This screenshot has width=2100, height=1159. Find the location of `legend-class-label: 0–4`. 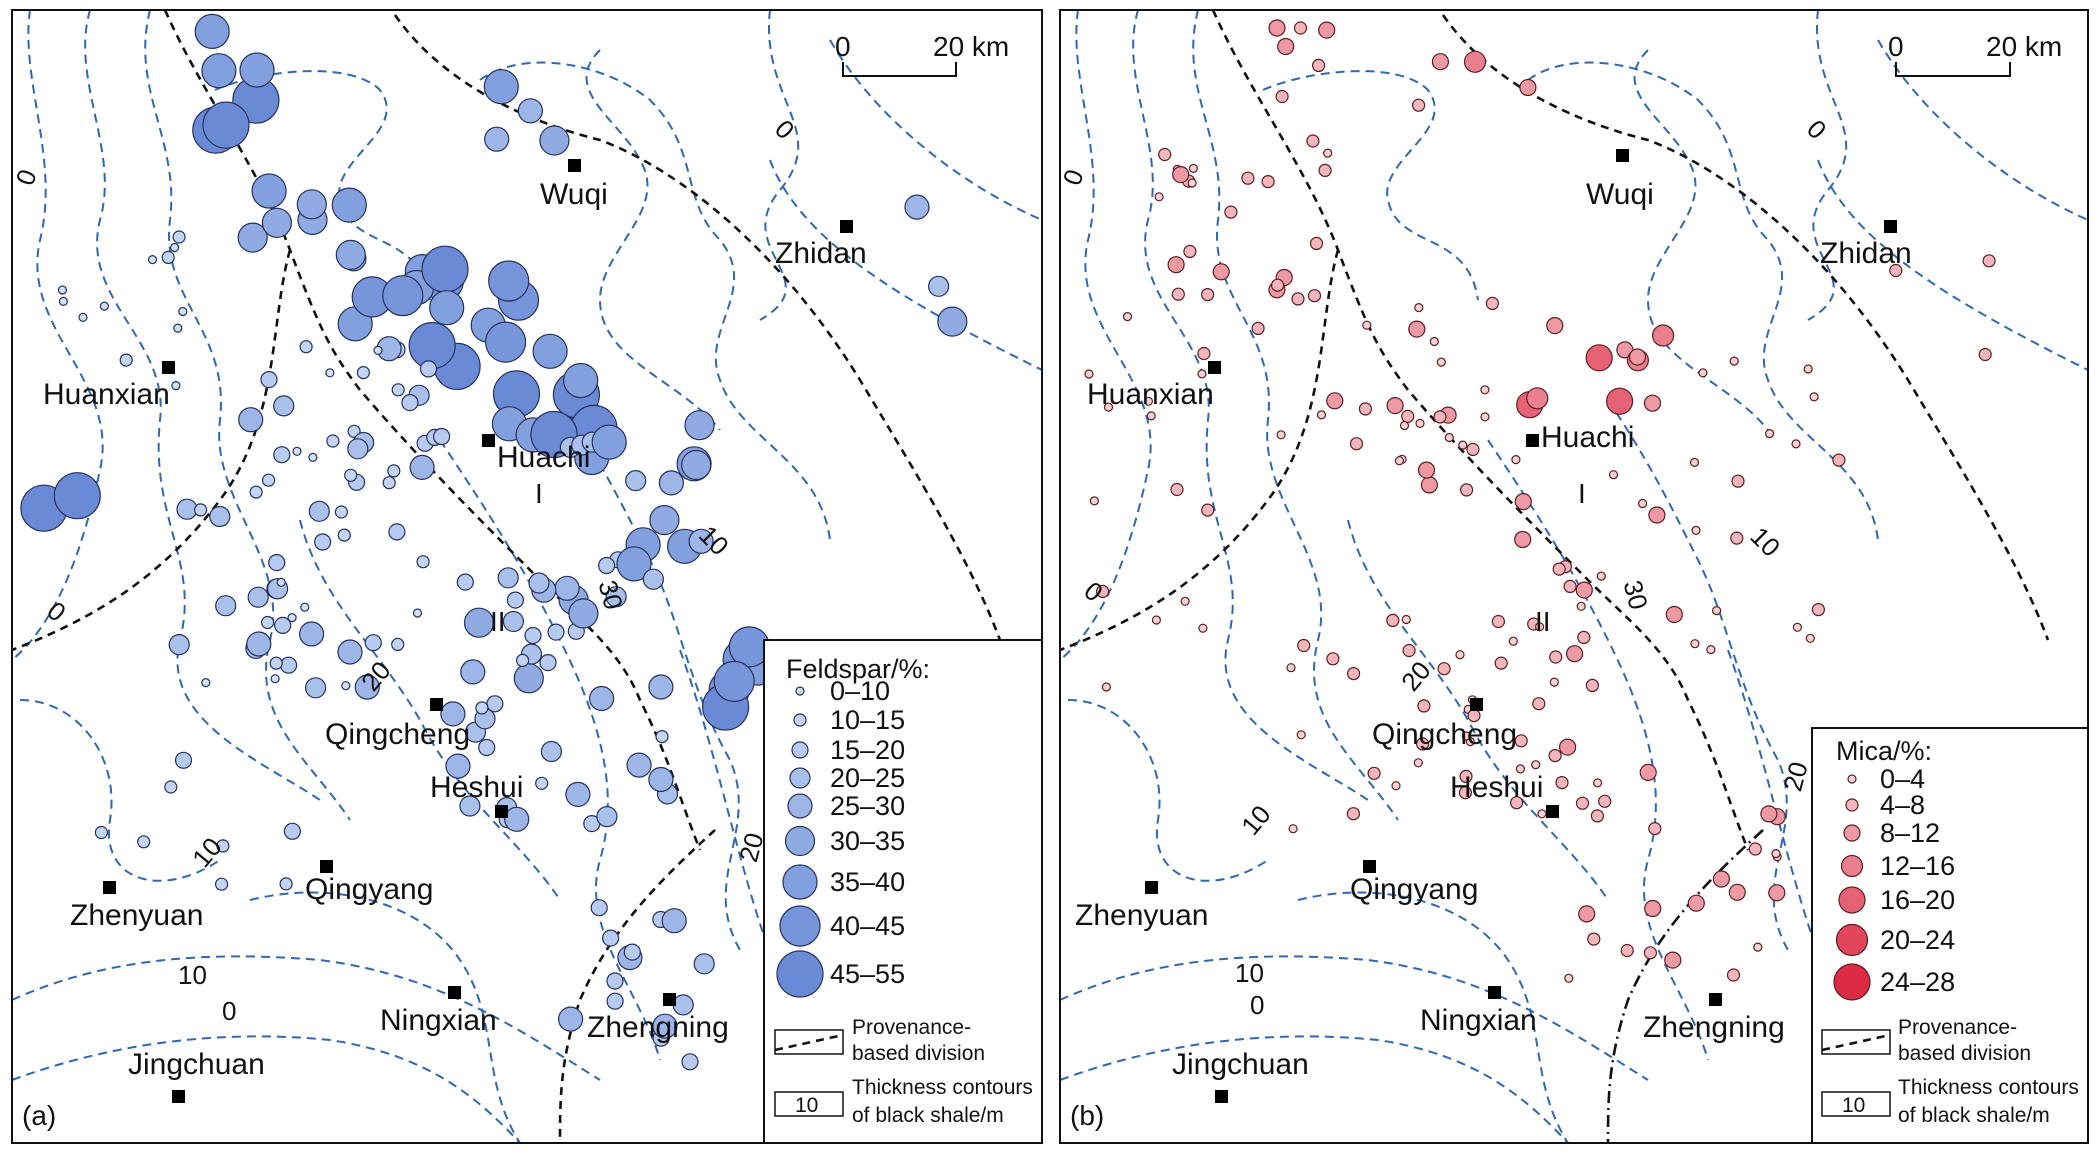

legend-class-label: 0–4 is located at coordinates (1902, 779).